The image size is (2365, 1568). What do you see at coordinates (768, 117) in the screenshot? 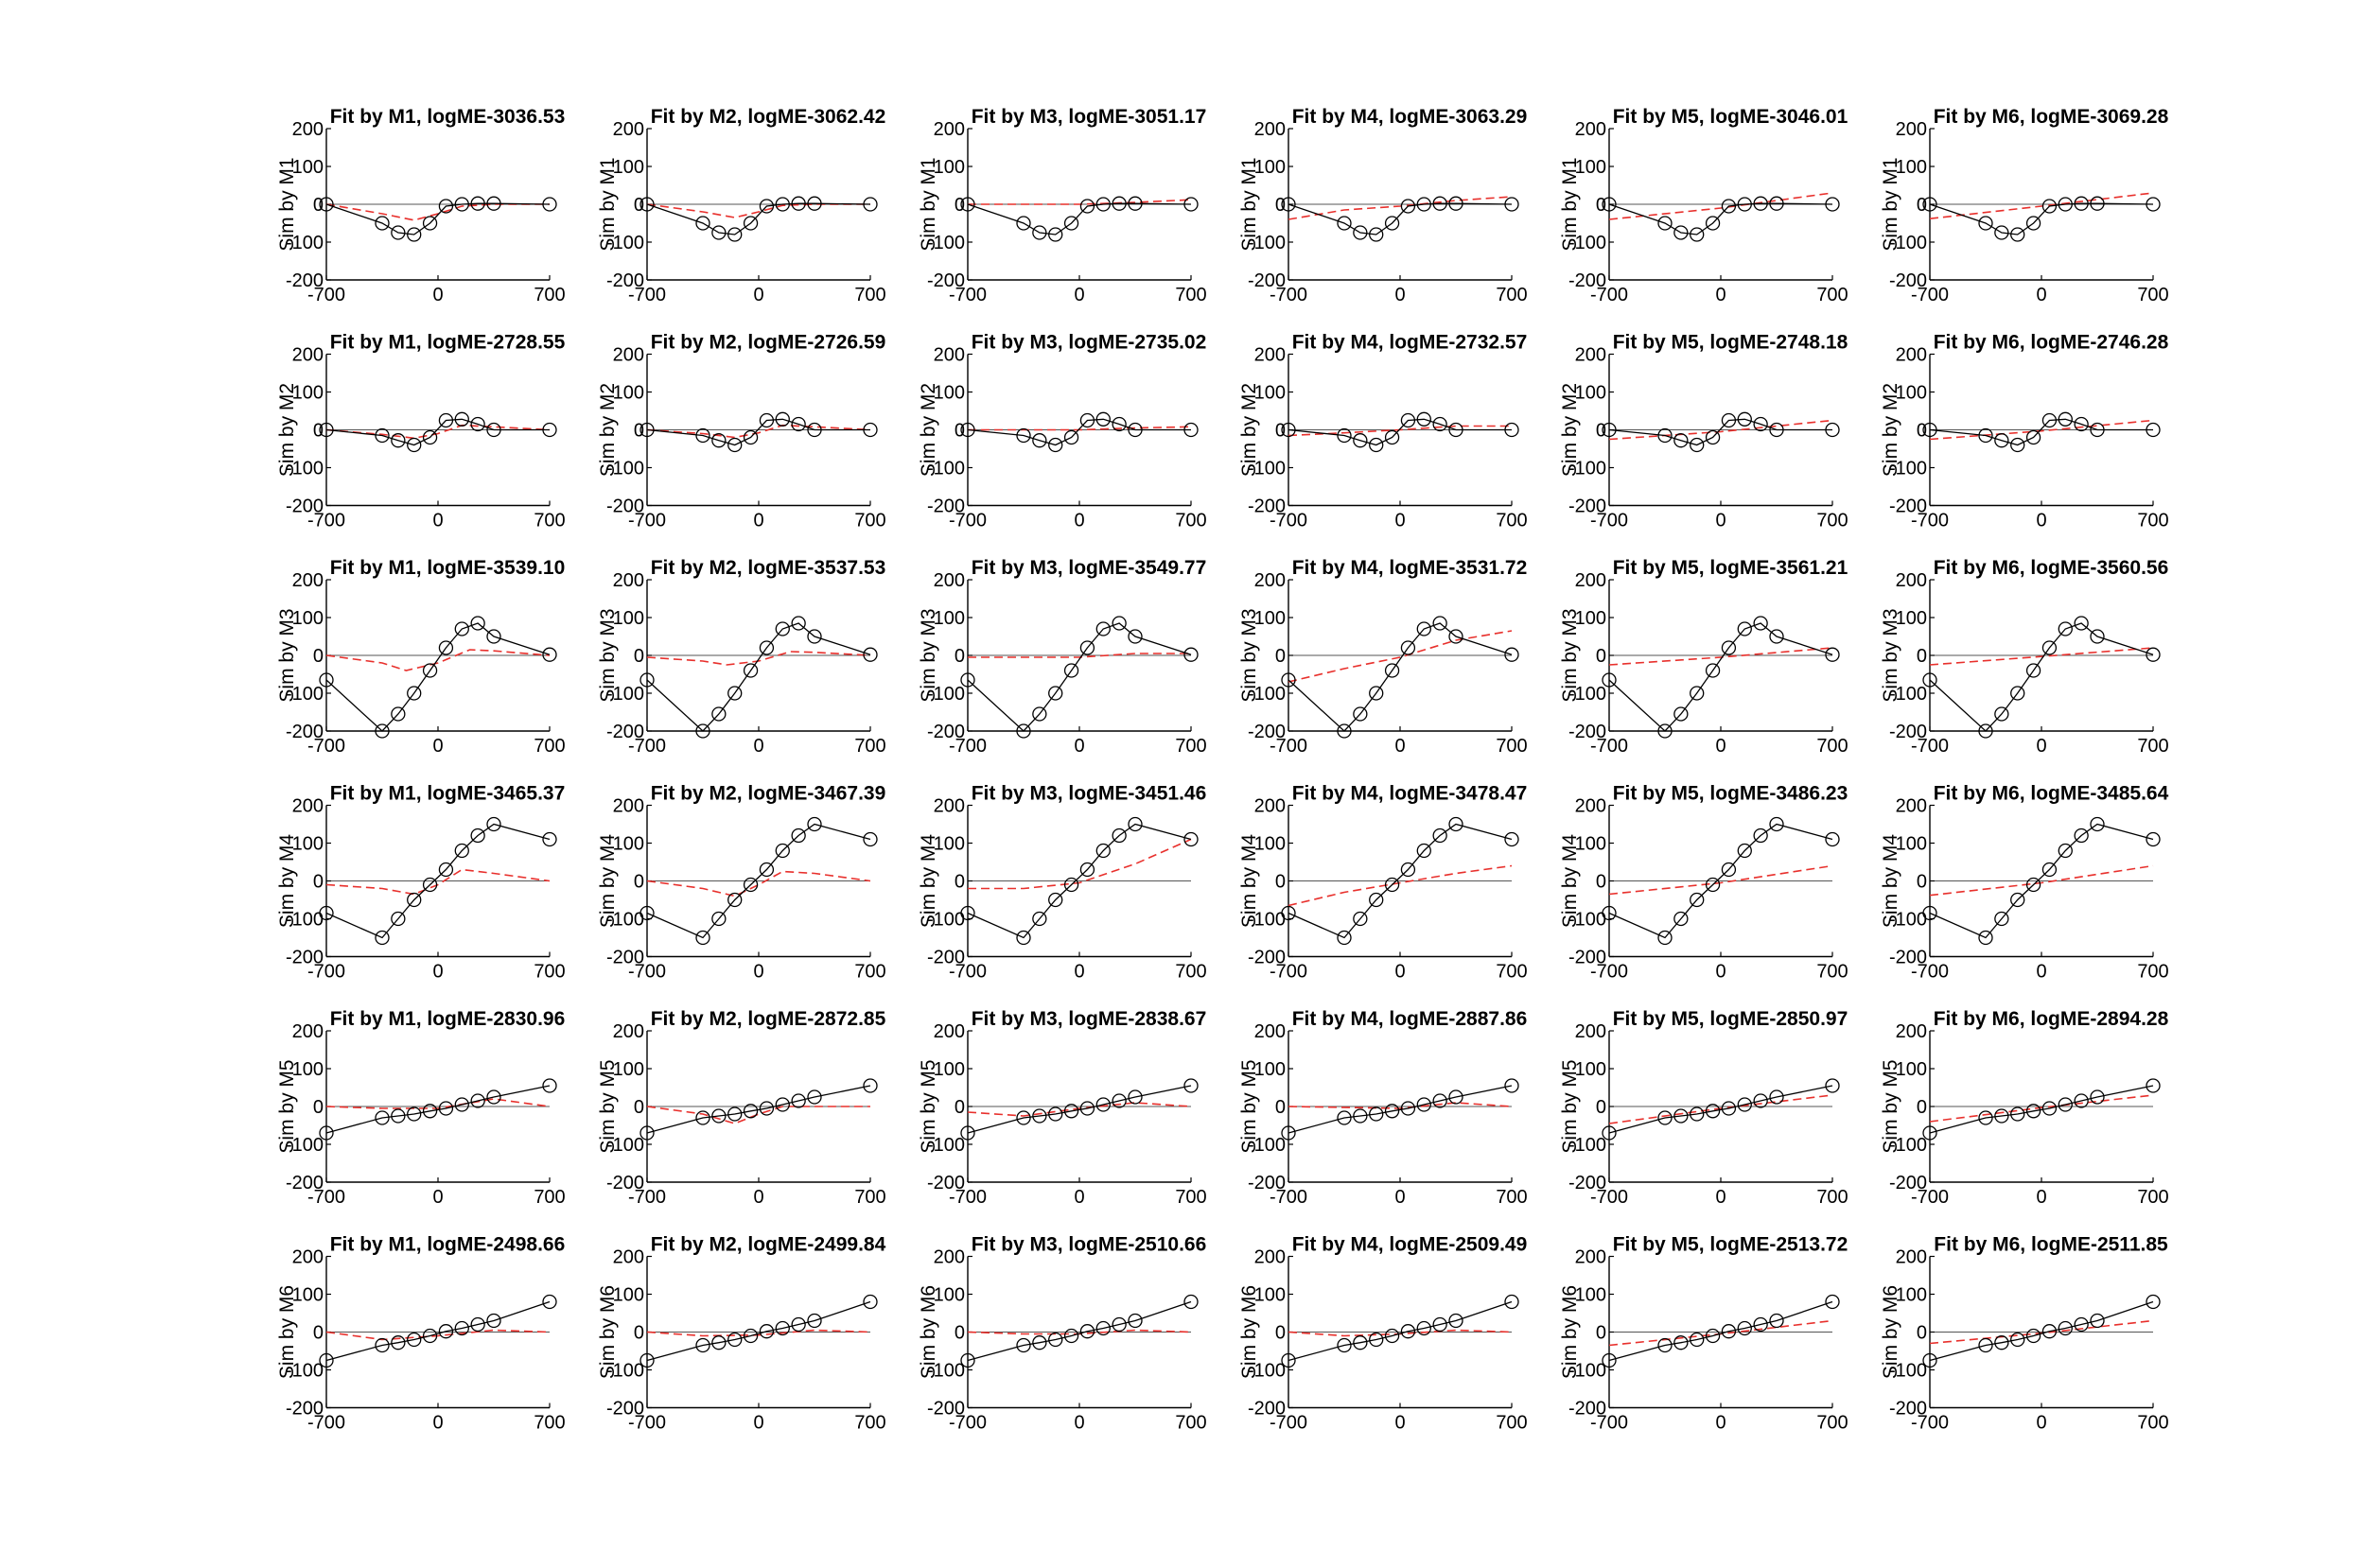
I see `panel-title: Fit by M2, logME-3062.42` at bounding box center [768, 117].